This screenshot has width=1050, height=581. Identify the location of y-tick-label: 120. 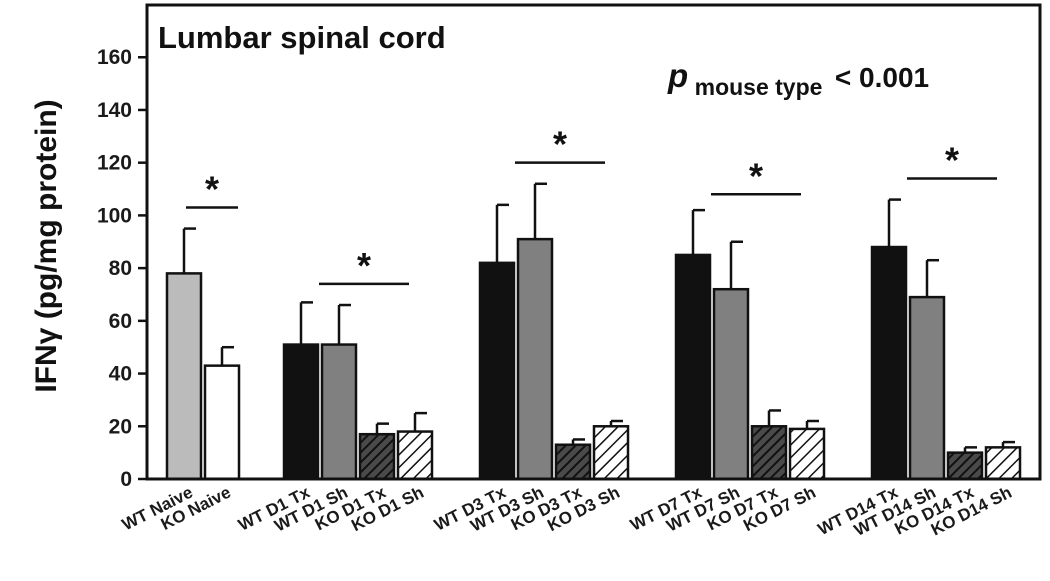
(114, 163).